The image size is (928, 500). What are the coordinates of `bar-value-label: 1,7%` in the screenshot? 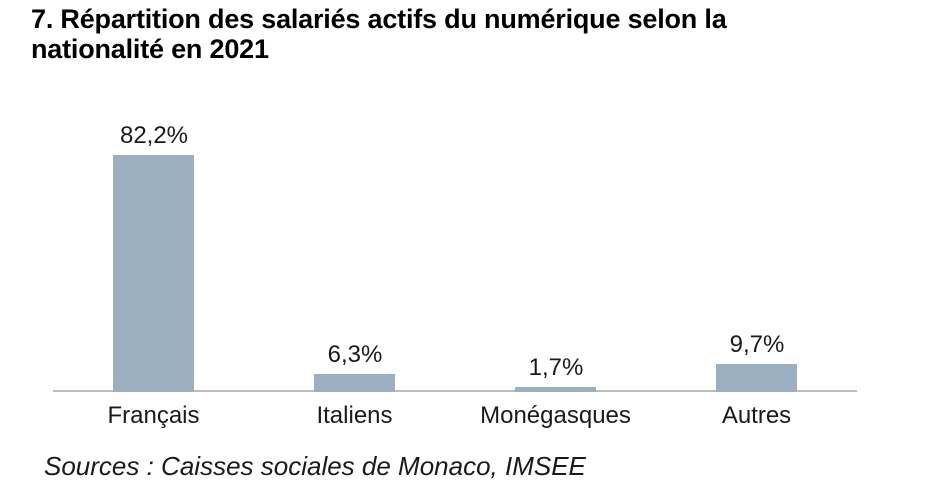 It's located at (556, 367).